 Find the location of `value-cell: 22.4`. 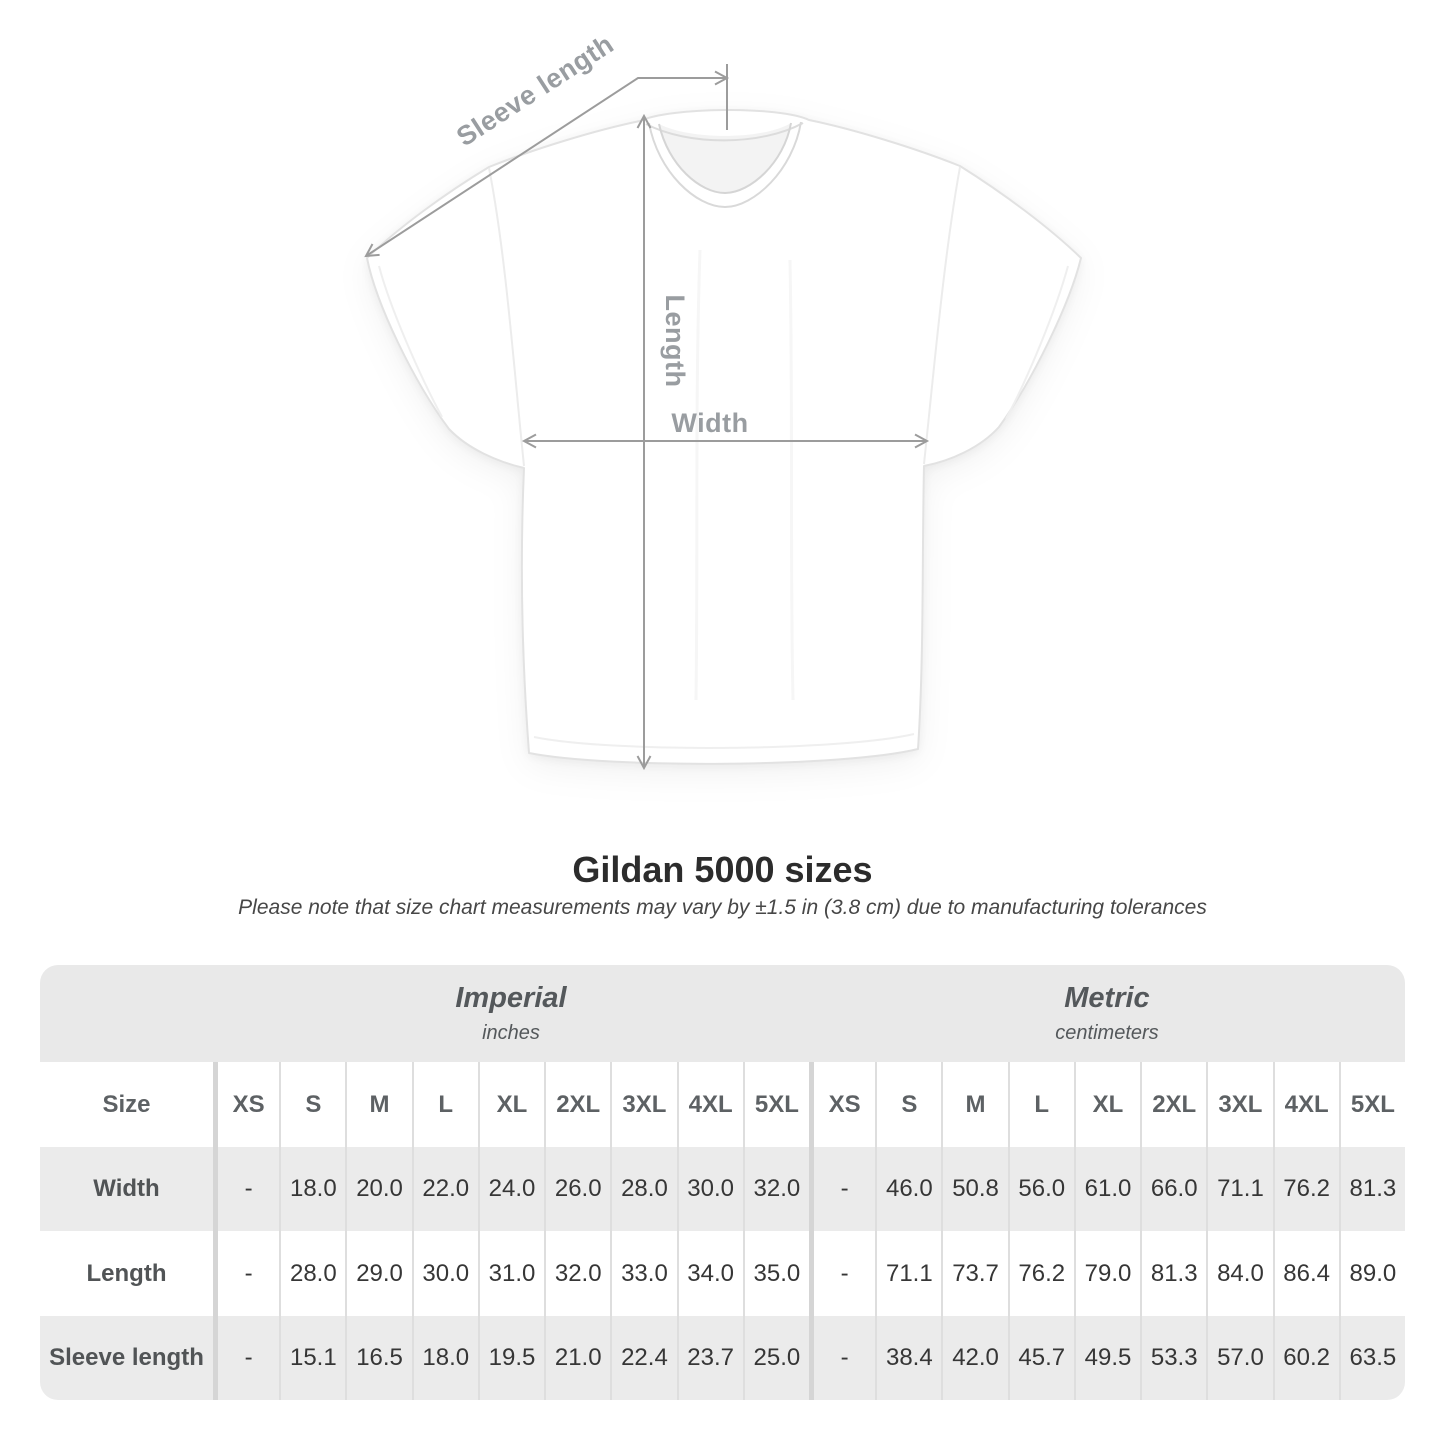

value-cell: 22.4 is located at coordinates (643, 1358).